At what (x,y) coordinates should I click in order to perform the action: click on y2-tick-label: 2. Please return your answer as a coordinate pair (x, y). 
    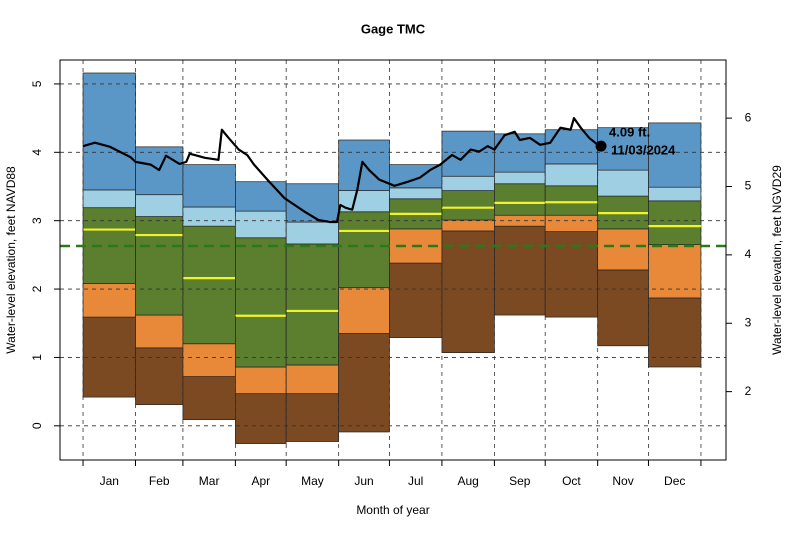
    Looking at the image, I should click on (748, 391).